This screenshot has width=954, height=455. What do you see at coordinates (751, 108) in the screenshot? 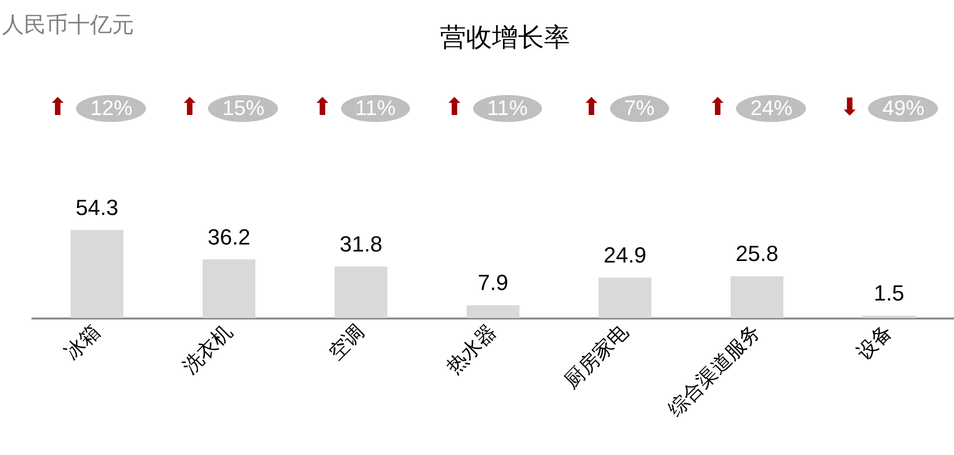
I see `text: ⬆ 24%` at bounding box center [751, 108].